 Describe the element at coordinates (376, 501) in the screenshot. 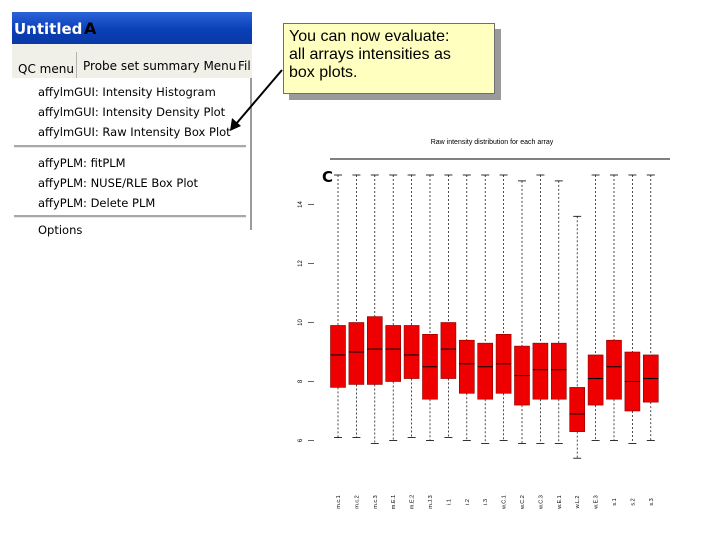

I see `x-tick-label: m.c.3` at that location.